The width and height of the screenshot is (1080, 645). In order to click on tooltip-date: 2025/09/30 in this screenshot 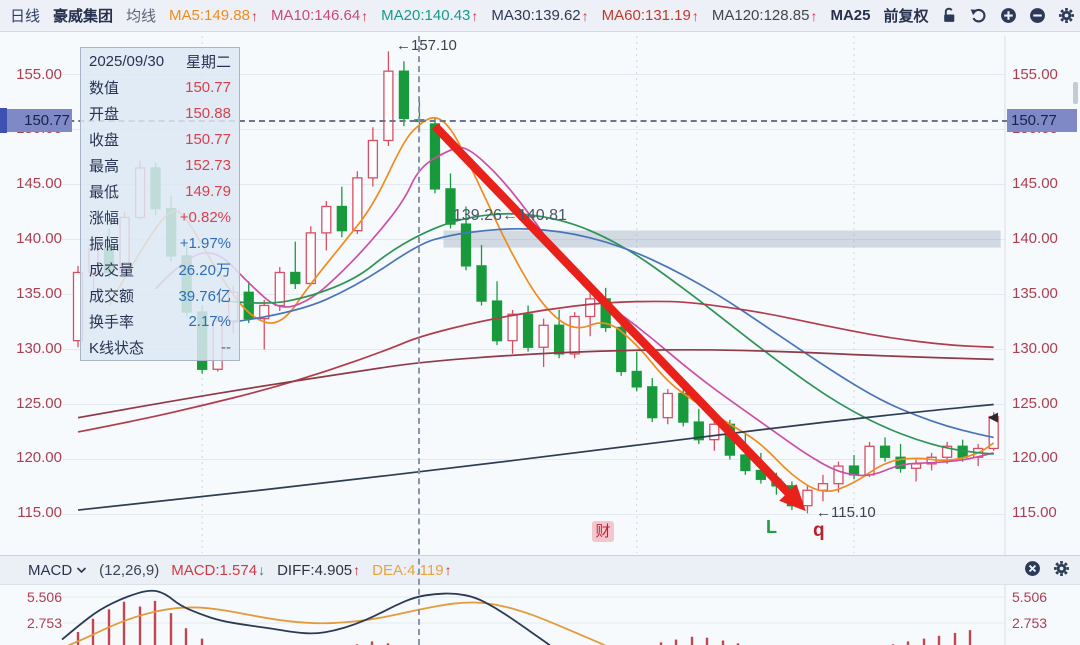, I will do `click(127, 61)`.